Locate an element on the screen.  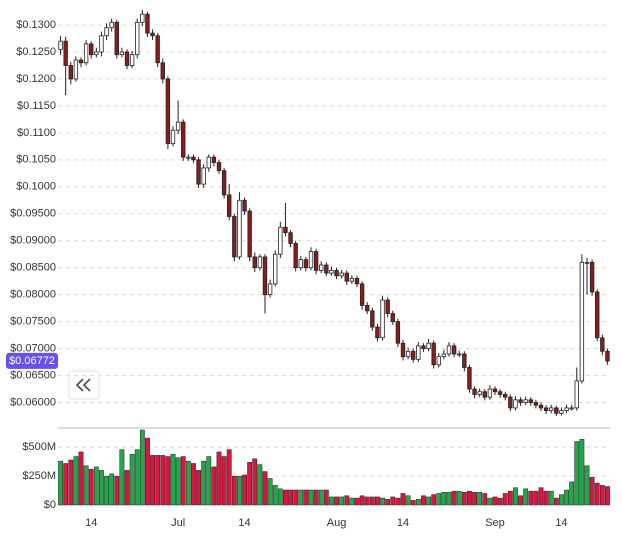
y-tick-label: $0.1000 is located at coordinates (36, 187).